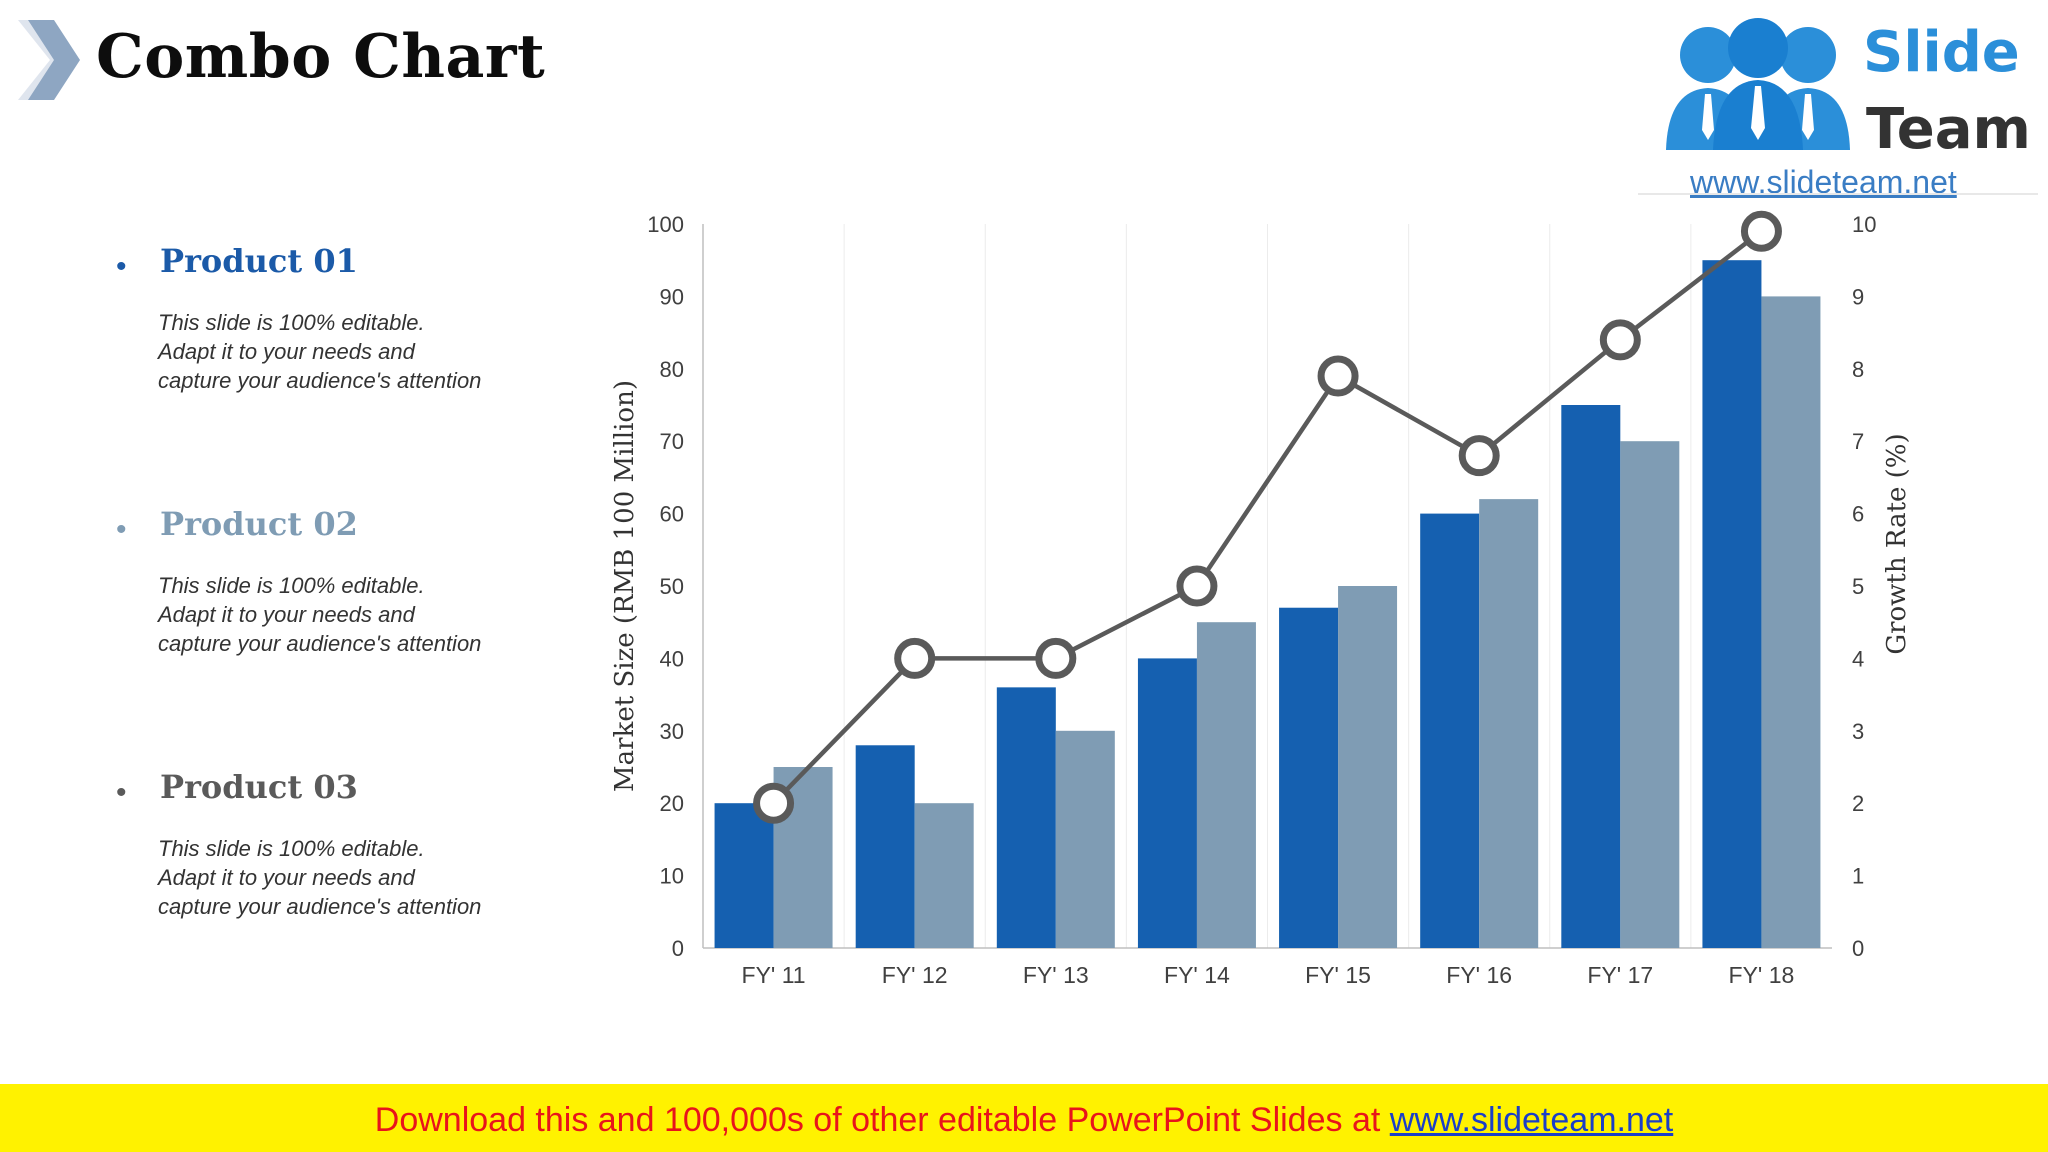 The height and width of the screenshot is (1152, 2048). Describe the element at coordinates (672, 369) in the screenshot. I see `y-tick-label: 80` at that location.